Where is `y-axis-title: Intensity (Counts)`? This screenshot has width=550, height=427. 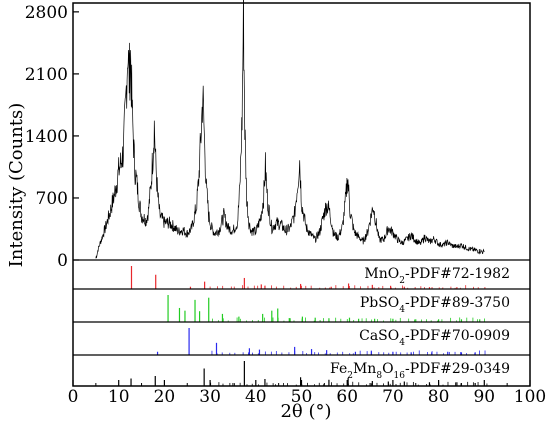
y-axis-title: Intensity (Counts) is located at coordinates (16, 185).